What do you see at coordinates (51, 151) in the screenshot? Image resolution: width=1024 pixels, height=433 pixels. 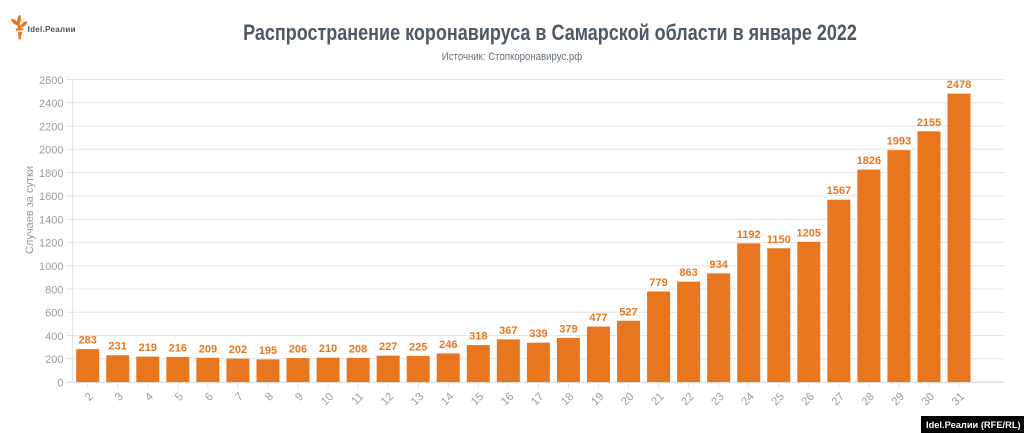 I see `svg-text: 2000` at bounding box center [51, 151].